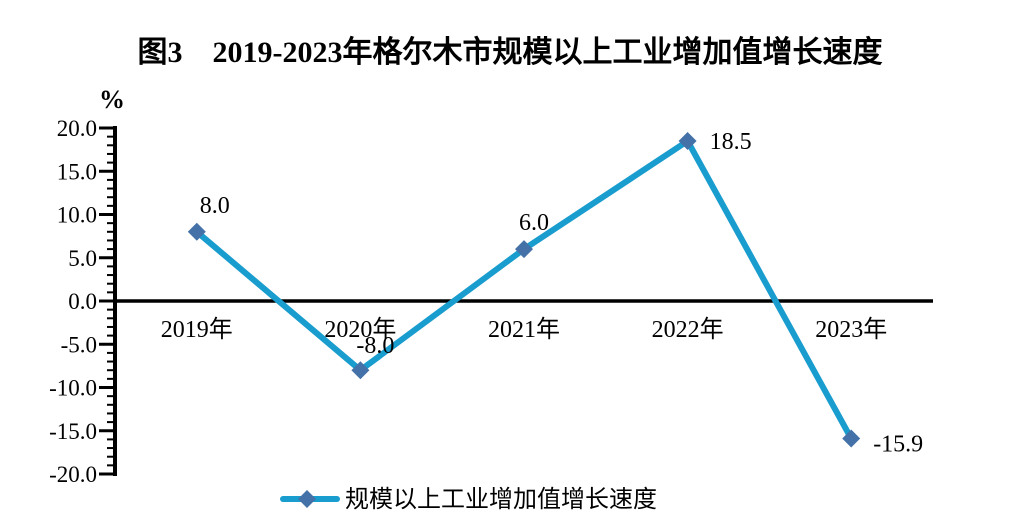 This screenshot has height=528, width=1017. I want to click on y-axis-unit-label: %, so click(112, 99).